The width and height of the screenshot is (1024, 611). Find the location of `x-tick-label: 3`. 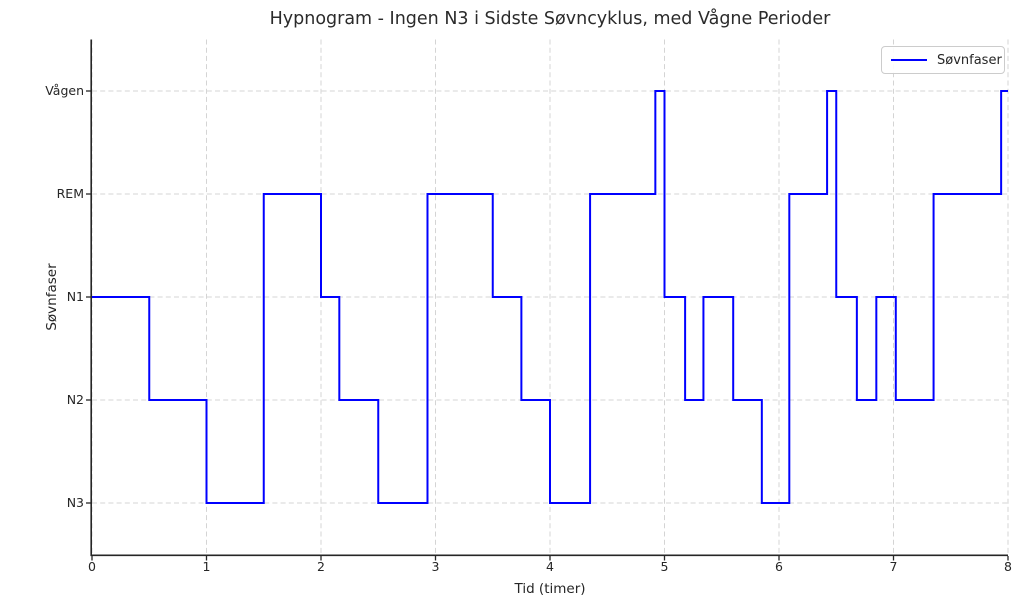

x-tick-label: 3 is located at coordinates (435, 566).